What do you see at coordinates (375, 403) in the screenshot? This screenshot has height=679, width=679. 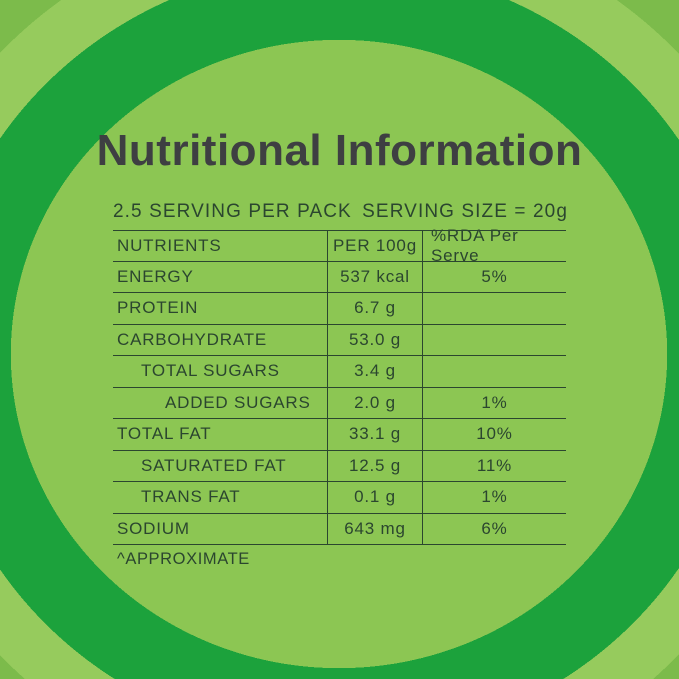 I see `per-100g-value-cell: 2.0 g` at bounding box center [375, 403].